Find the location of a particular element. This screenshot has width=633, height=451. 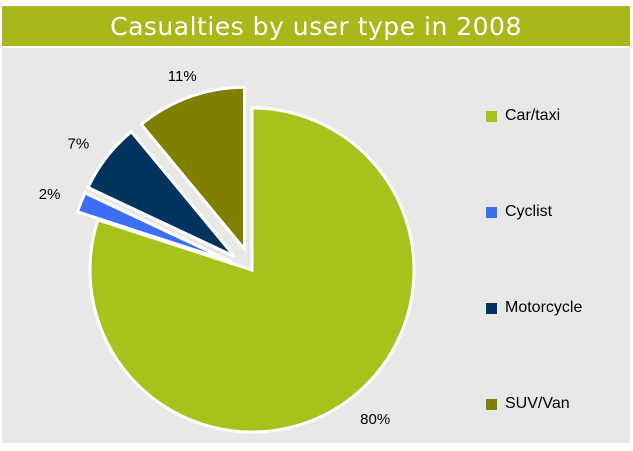

pie-slice-motorcycle is located at coordinates (161, 193).